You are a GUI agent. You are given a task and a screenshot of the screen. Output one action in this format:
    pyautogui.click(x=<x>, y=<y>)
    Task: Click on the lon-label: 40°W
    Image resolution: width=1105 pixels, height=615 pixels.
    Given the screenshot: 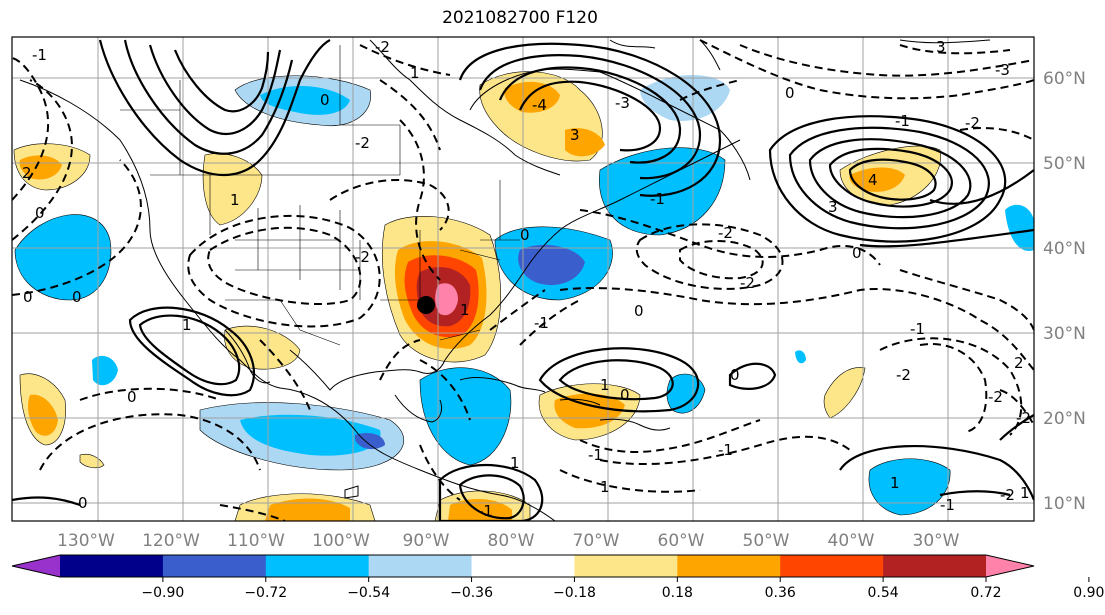 What is the action you would take?
    pyautogui.click(x=851, y=541)
    